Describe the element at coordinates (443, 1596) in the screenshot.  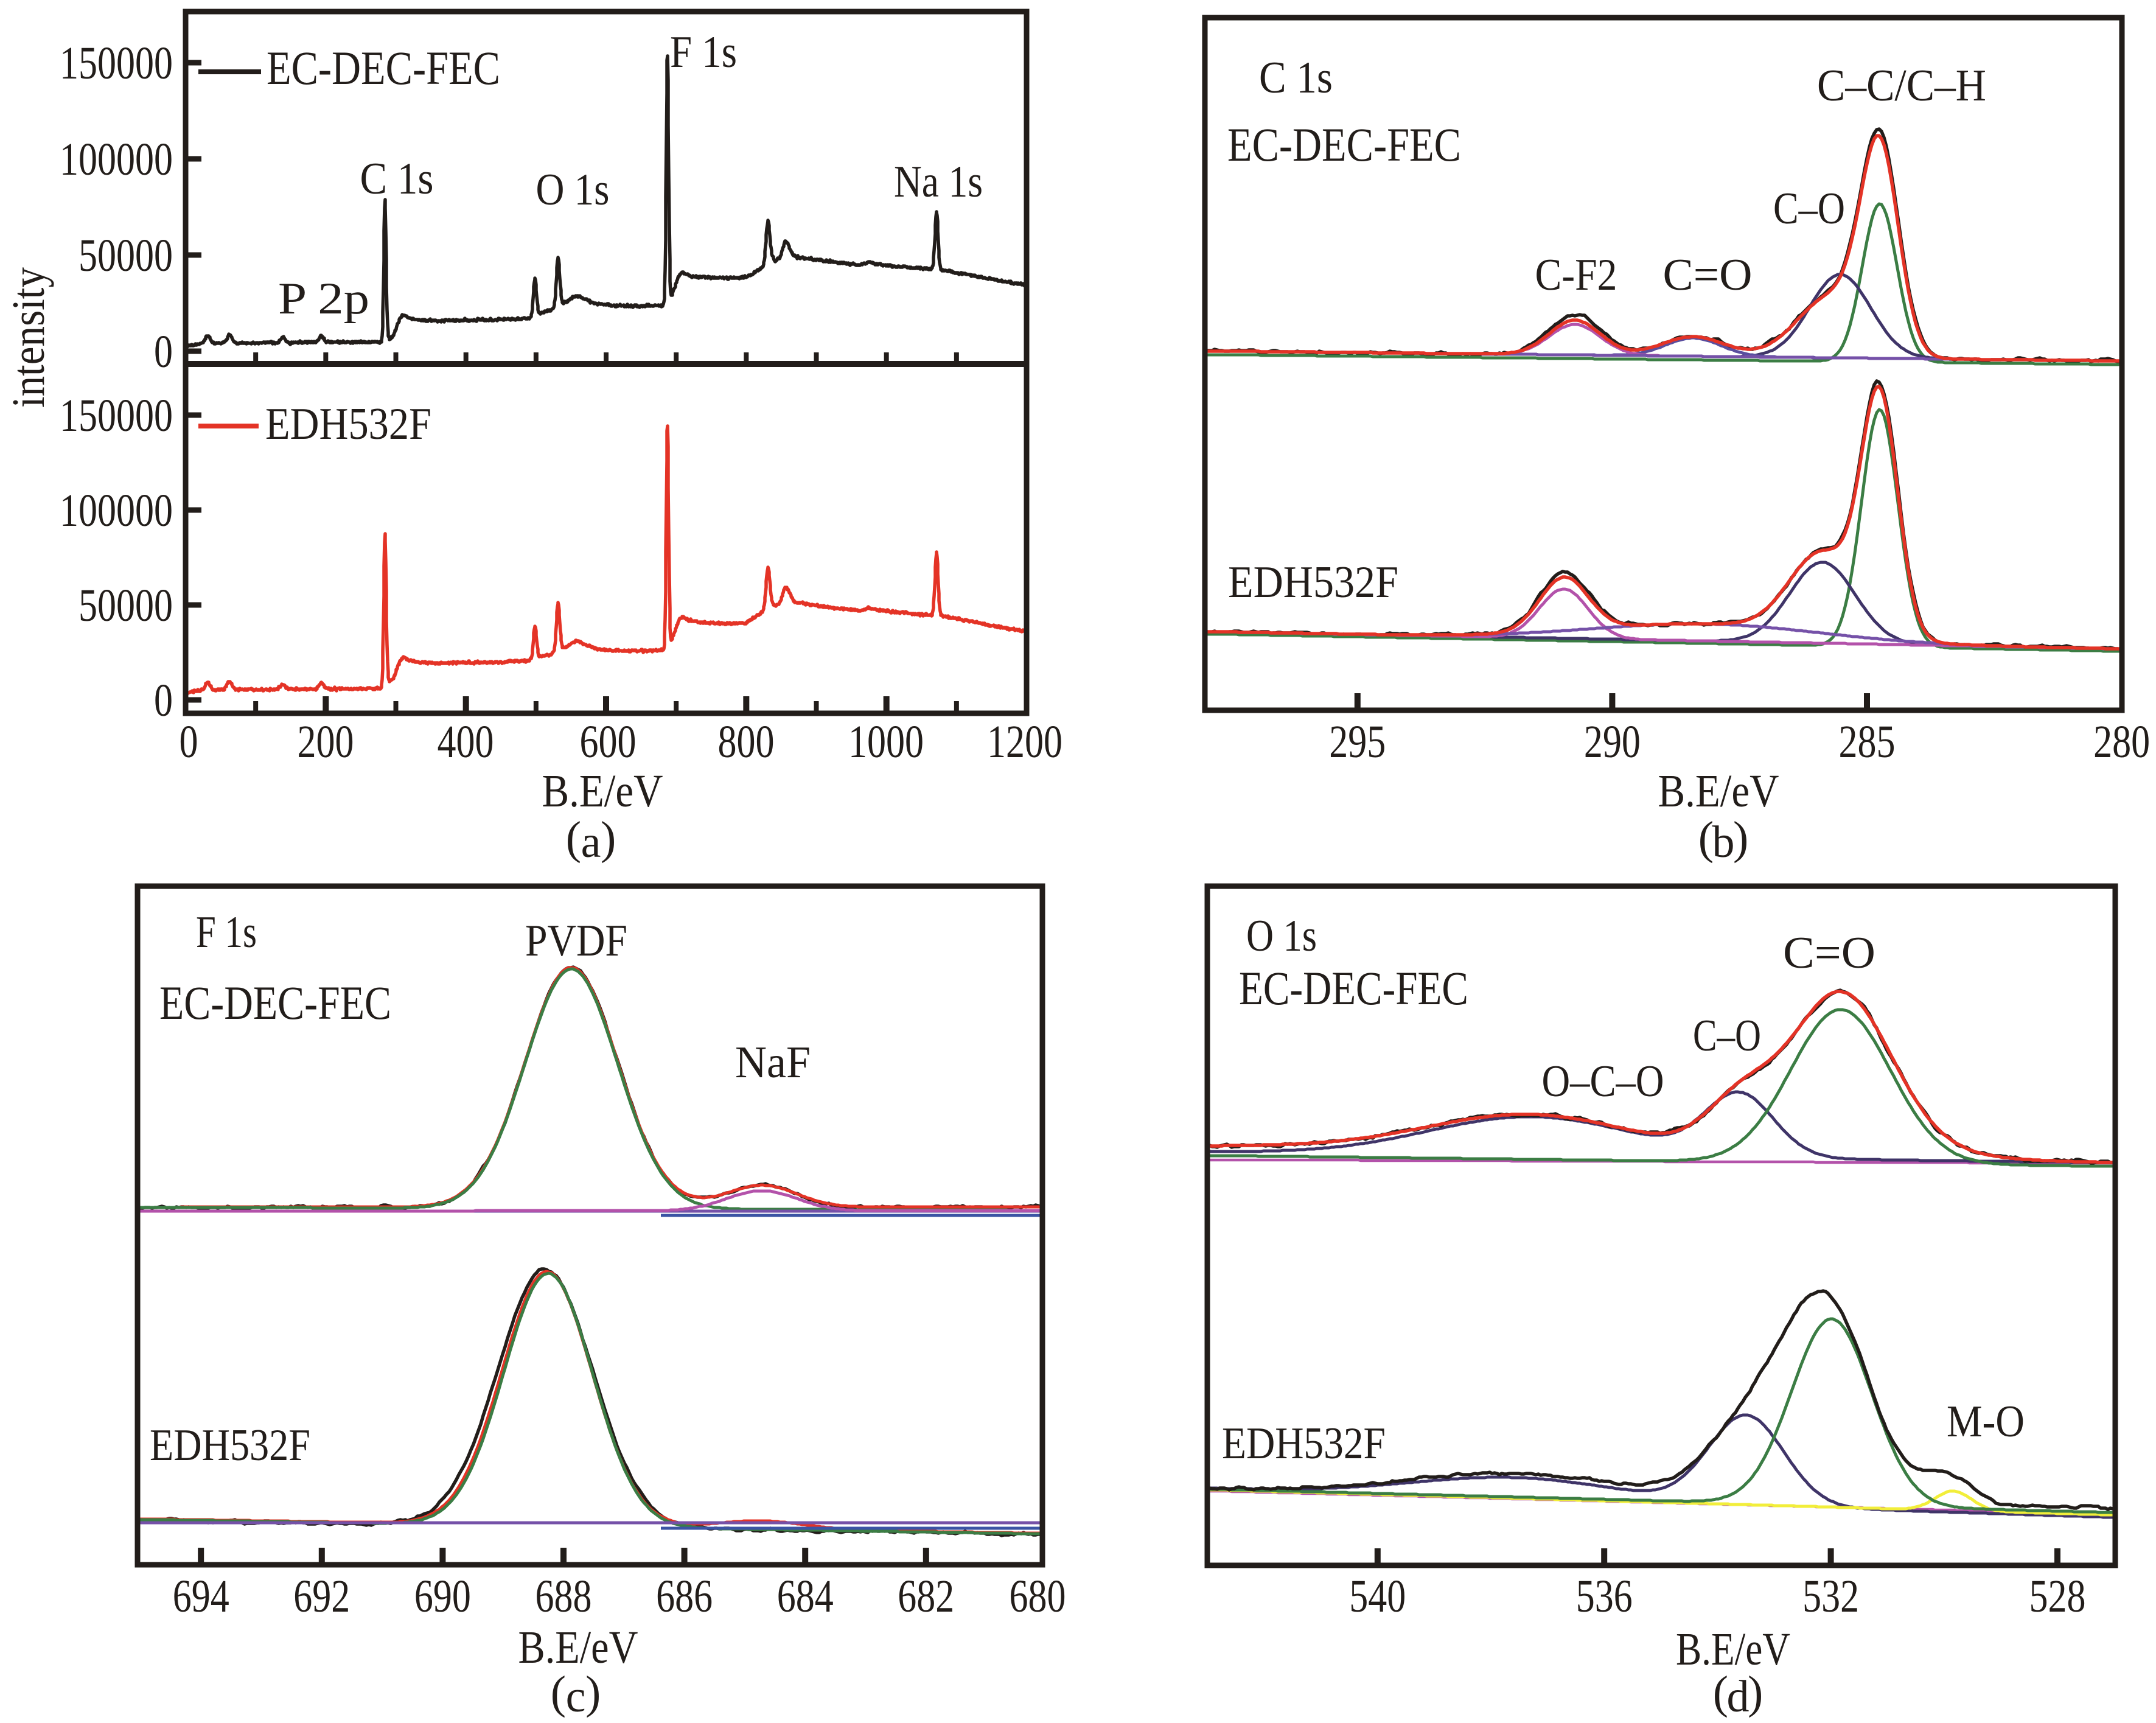
I see `svg-text: 690` at that location.